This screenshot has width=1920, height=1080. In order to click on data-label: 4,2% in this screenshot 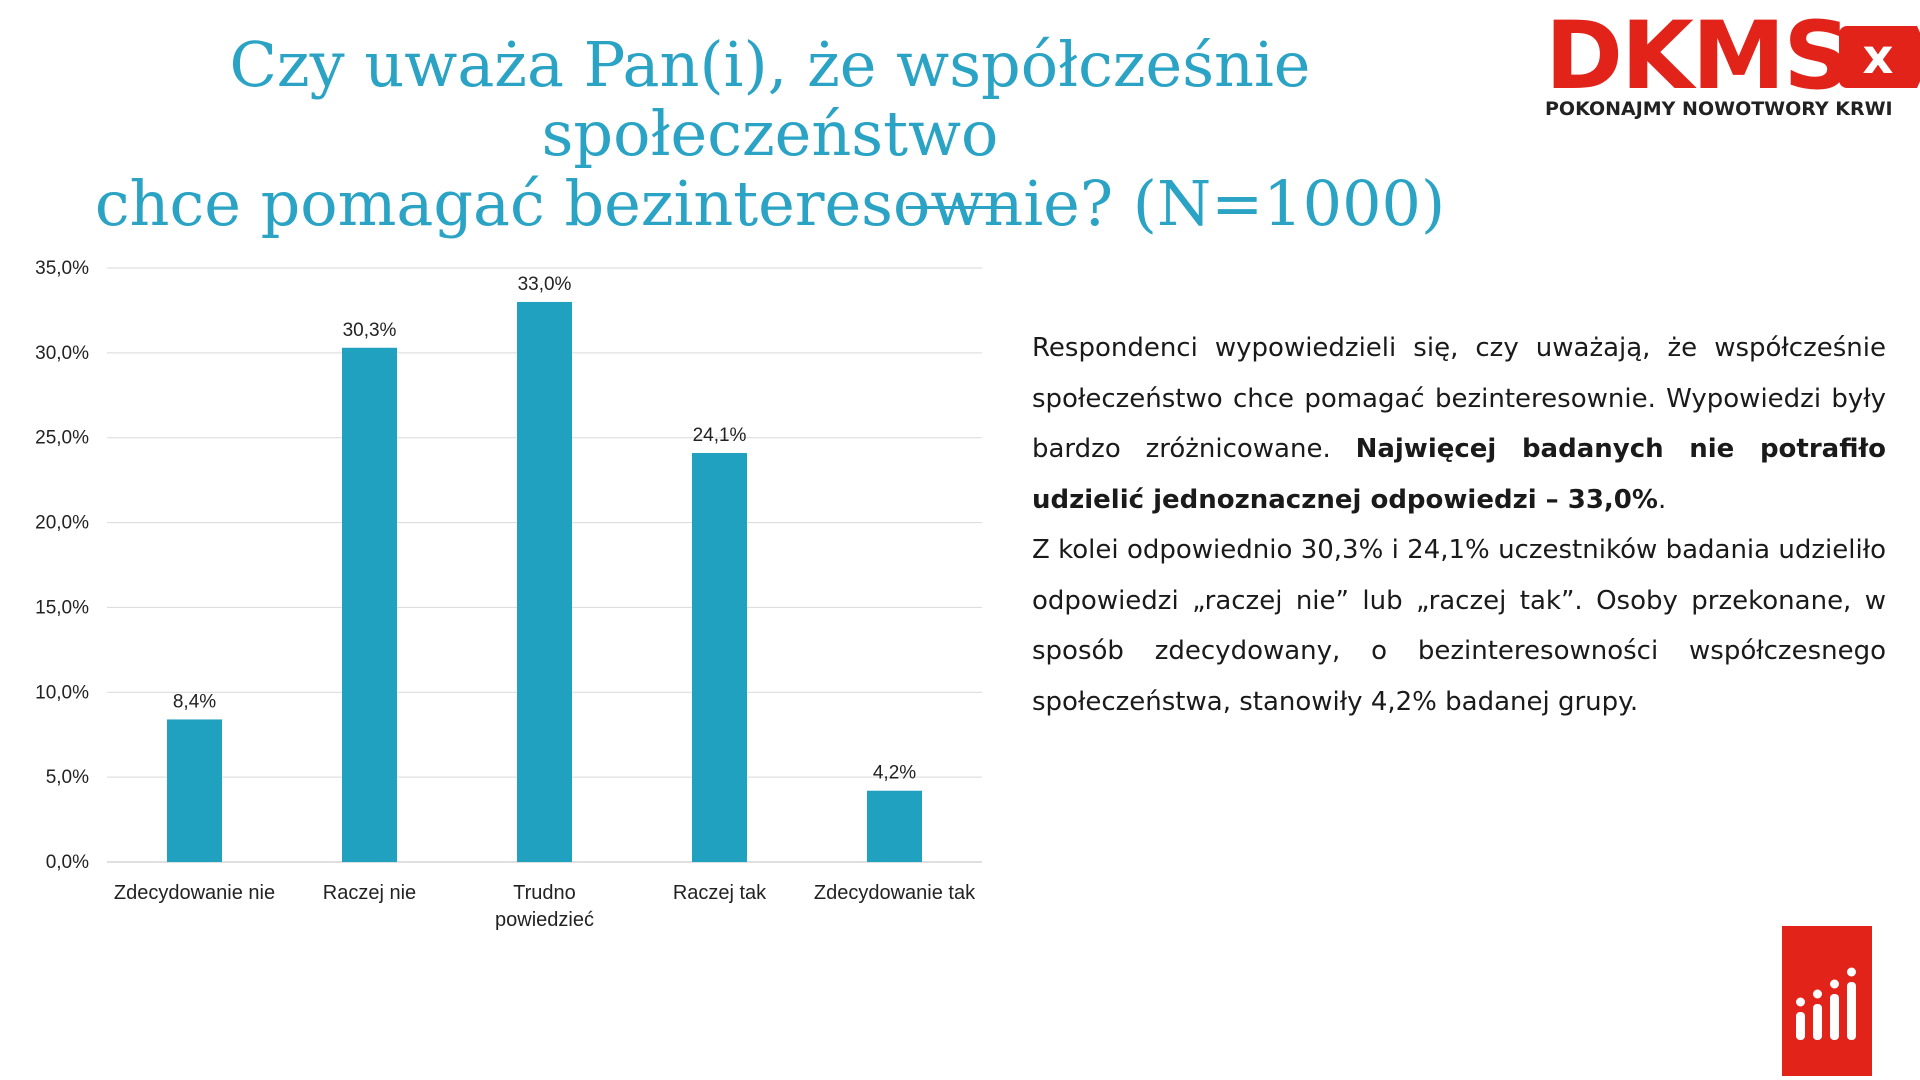, I will do `click(894, 773)`.